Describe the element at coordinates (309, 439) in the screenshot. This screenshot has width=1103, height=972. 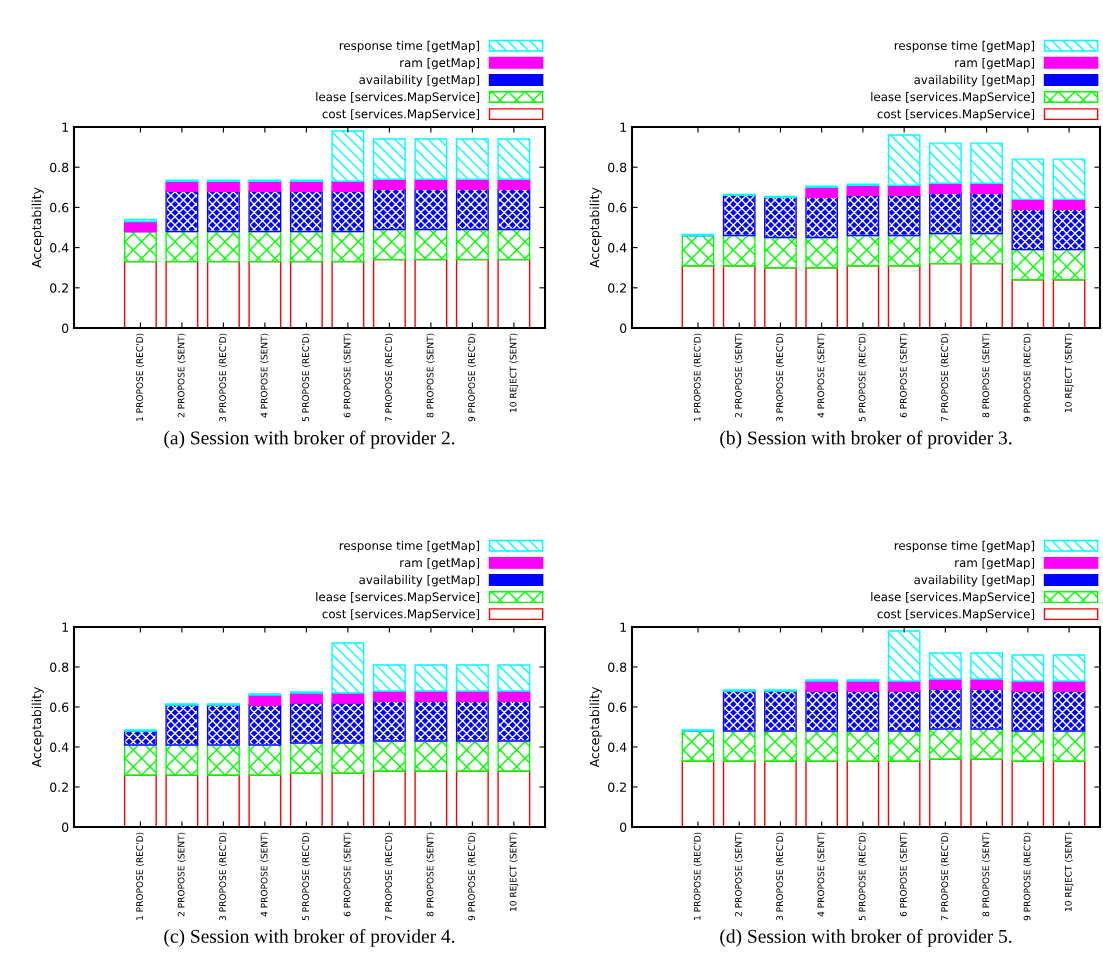
I see `text: (a) Session with broker of provider 2.` at that location.